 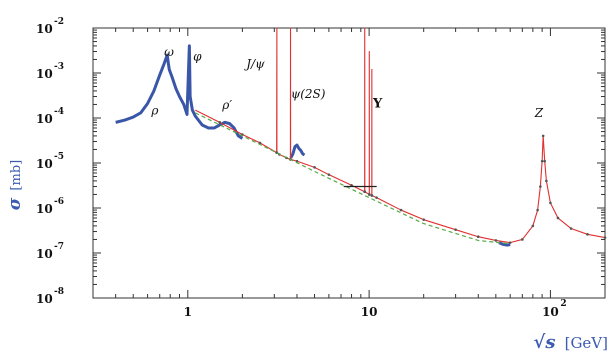 I want to click on y-axis-label: σ [mb], so click(x=15, y=185).